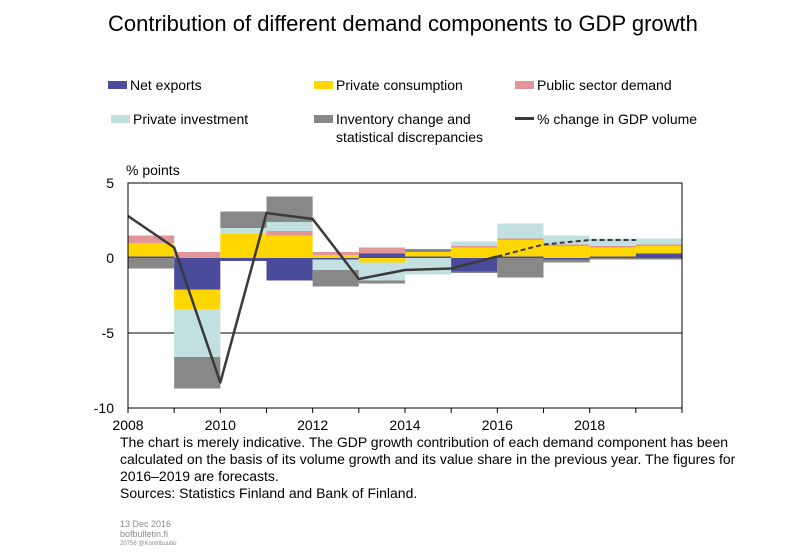 The width and height of the screenshot is (800, 555). What do you see at coordinates (191, 119) in the screenshot?
I see `legend-label: Private investment` at bounding box center [191, 119].